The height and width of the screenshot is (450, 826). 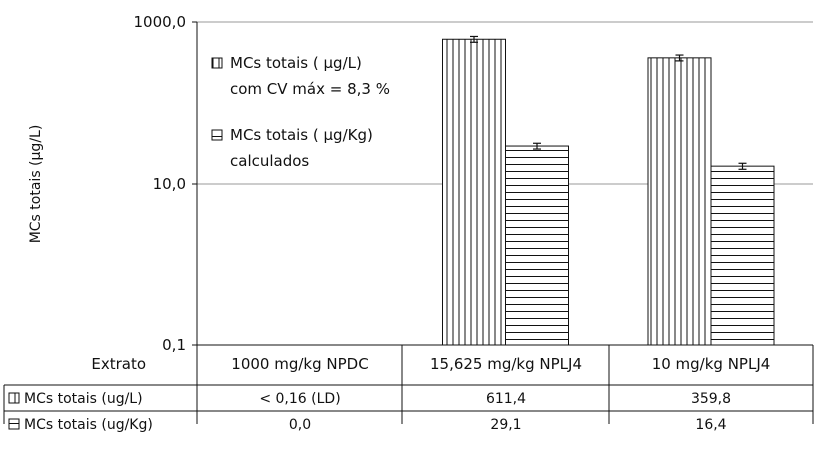 I want to click on y-tick-label-top: 1000,0, so click(x=160, y=22).